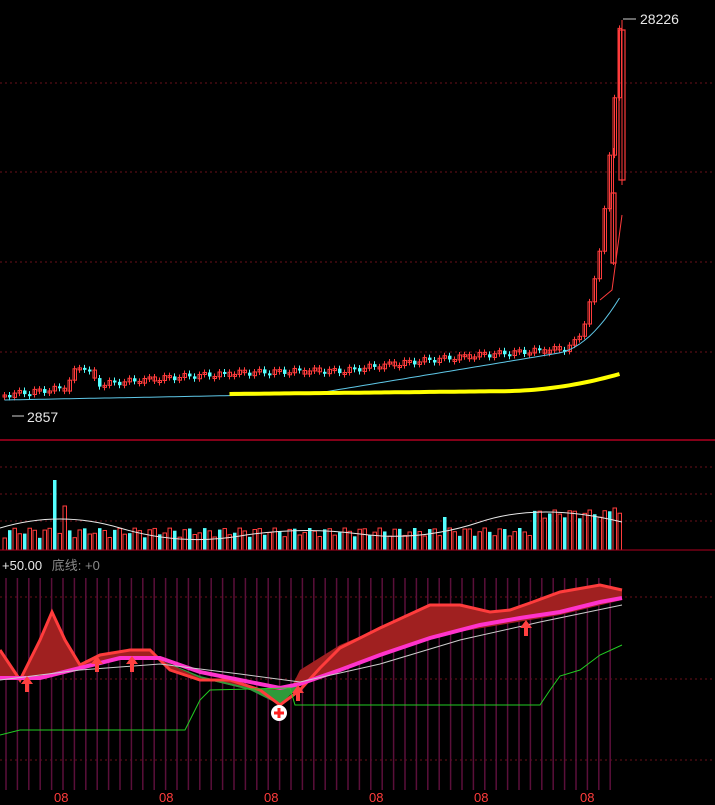  I want to click on indicator-base-line, so click(311, 690).